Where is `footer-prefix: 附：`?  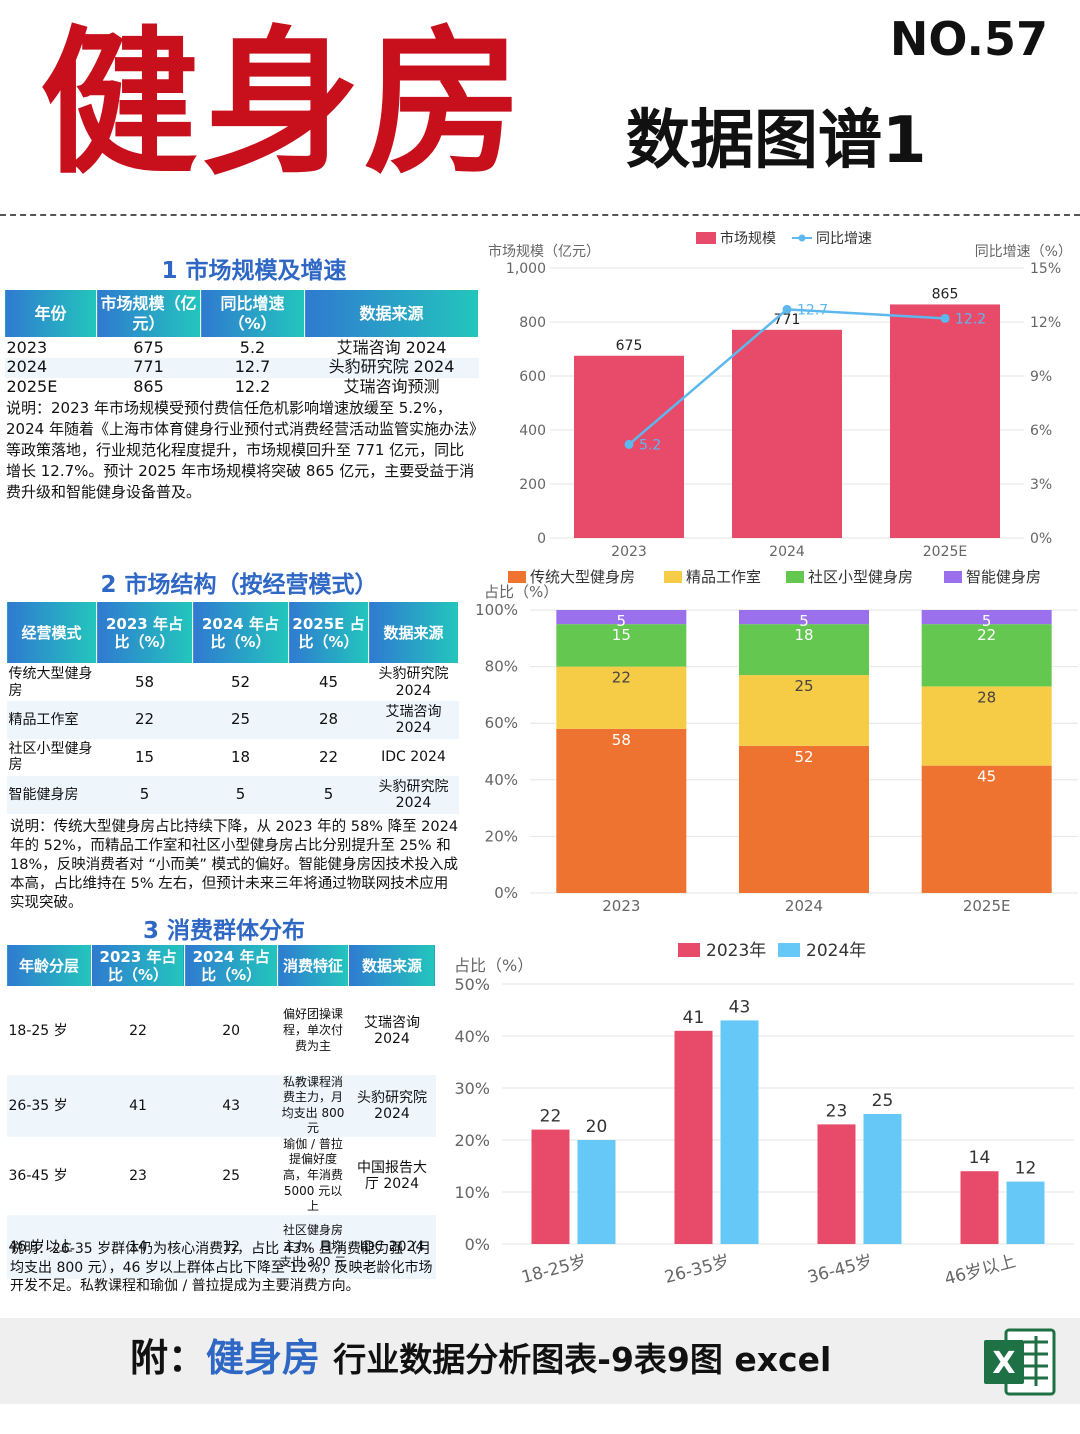 footer-prefix: 附： is located at coordinates (168, 1358).